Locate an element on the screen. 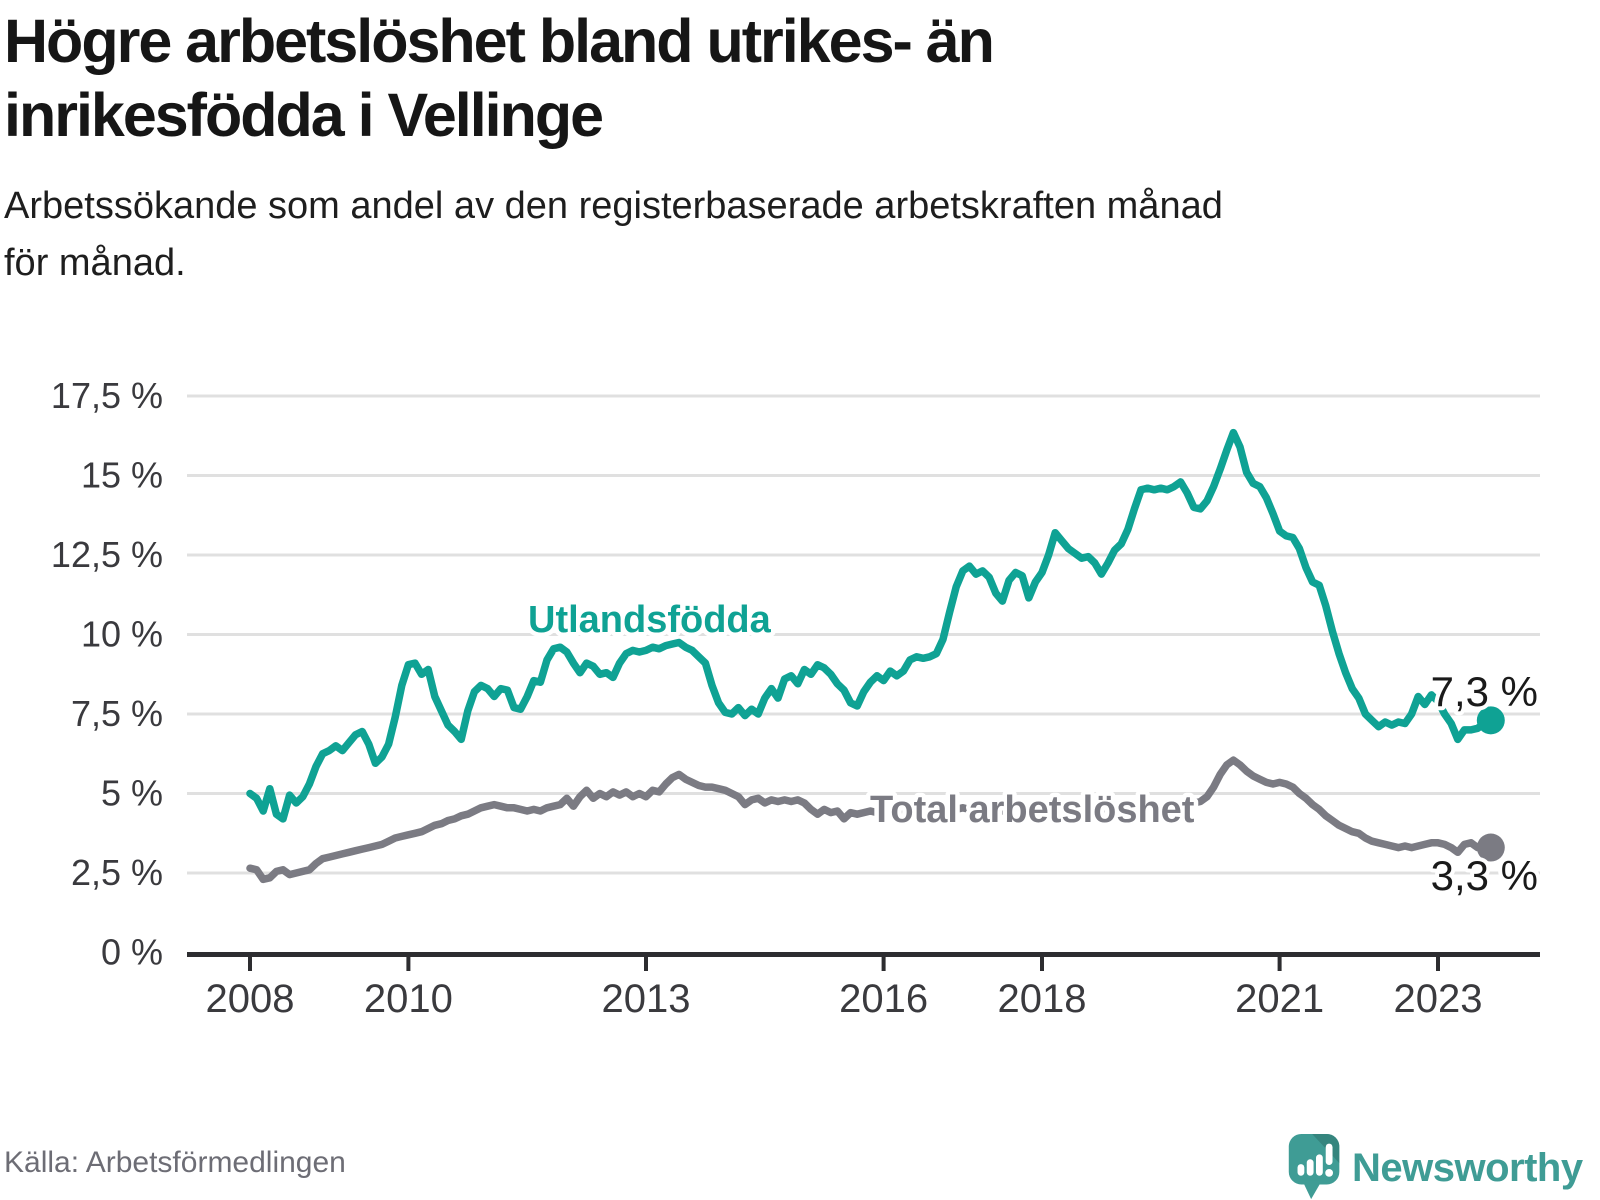 The width and height of the screenshot is (1600, 1200). newsworthy-logo: Newsworthy is located at coordinates (1441, 1166).